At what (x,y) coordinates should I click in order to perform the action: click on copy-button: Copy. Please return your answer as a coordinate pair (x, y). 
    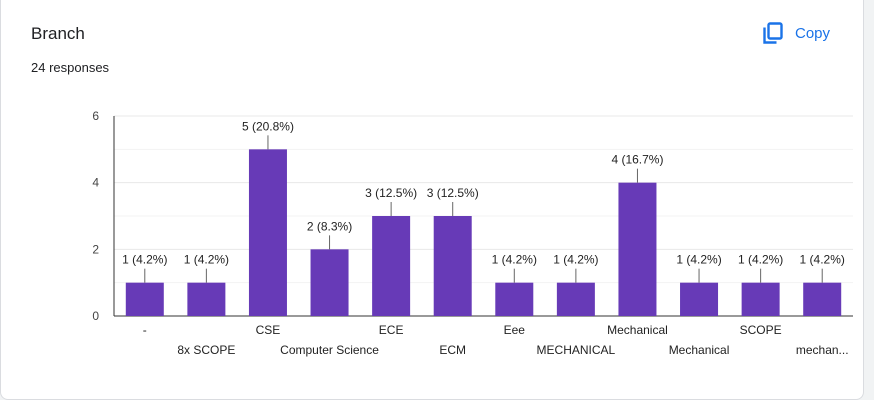
    Looking at the image, I should click on (796, 33).